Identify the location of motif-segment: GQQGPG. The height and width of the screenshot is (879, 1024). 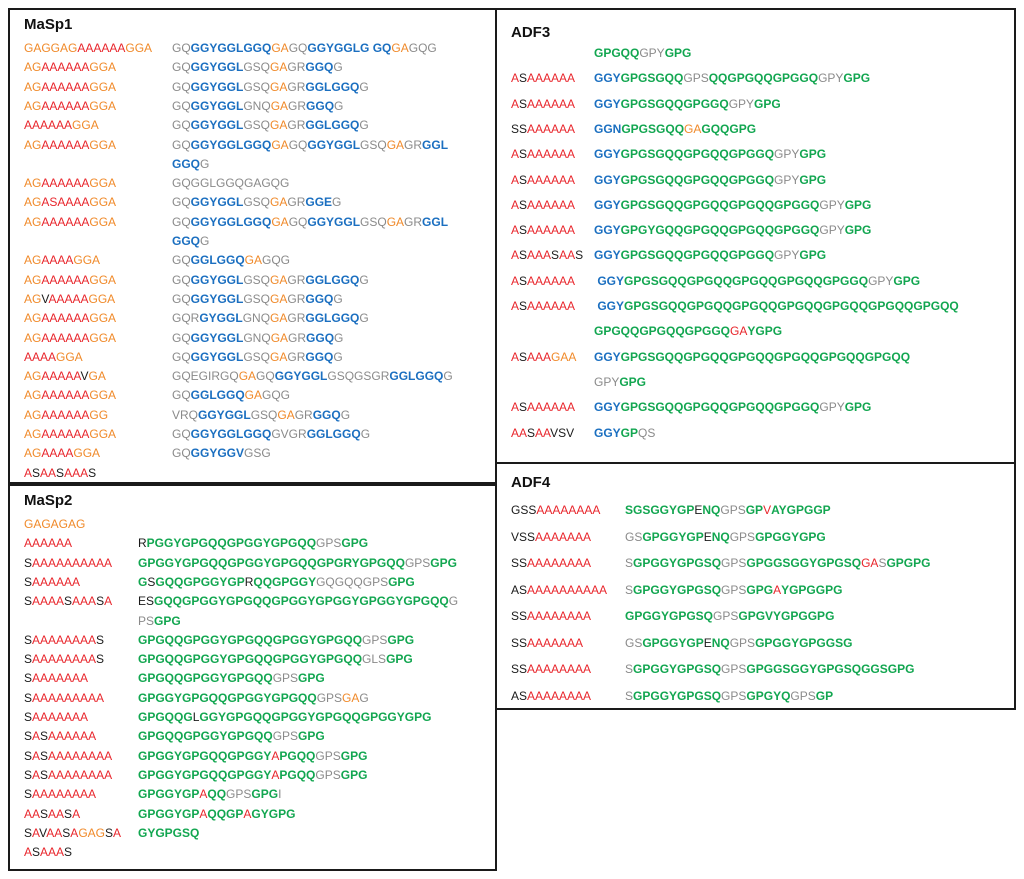
(729, 128).